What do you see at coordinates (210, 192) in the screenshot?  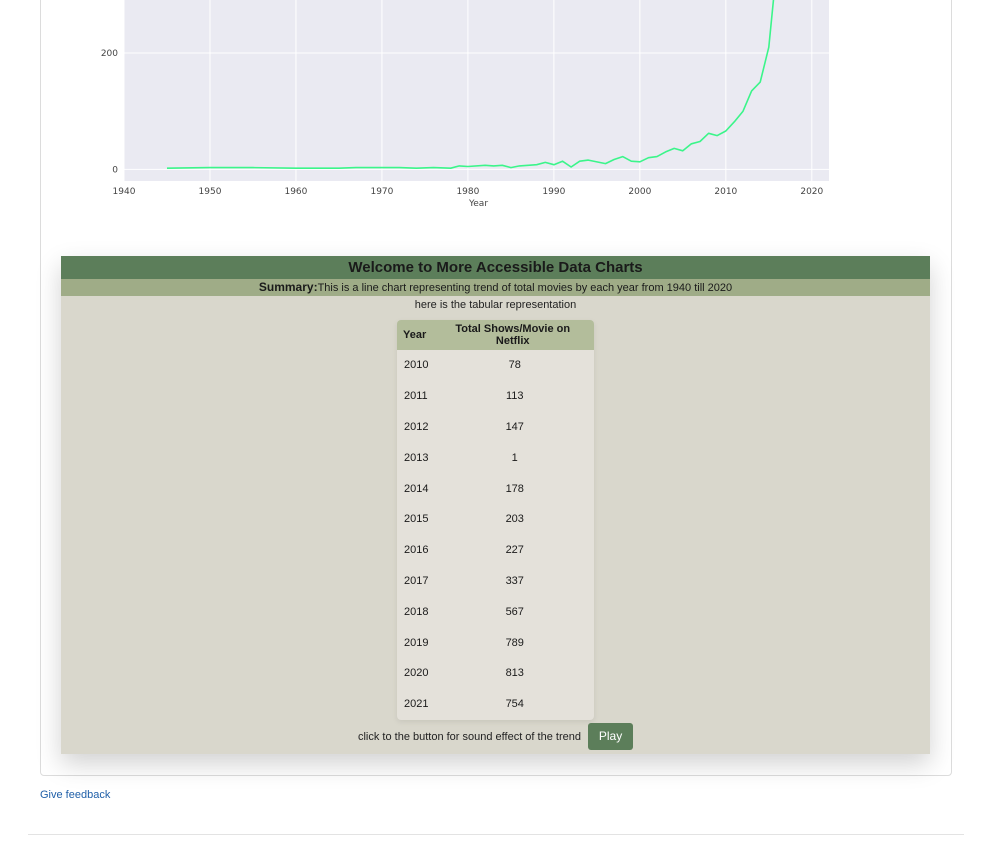 I see `x-tick-label: 1950` at bounding box center [210, 192].